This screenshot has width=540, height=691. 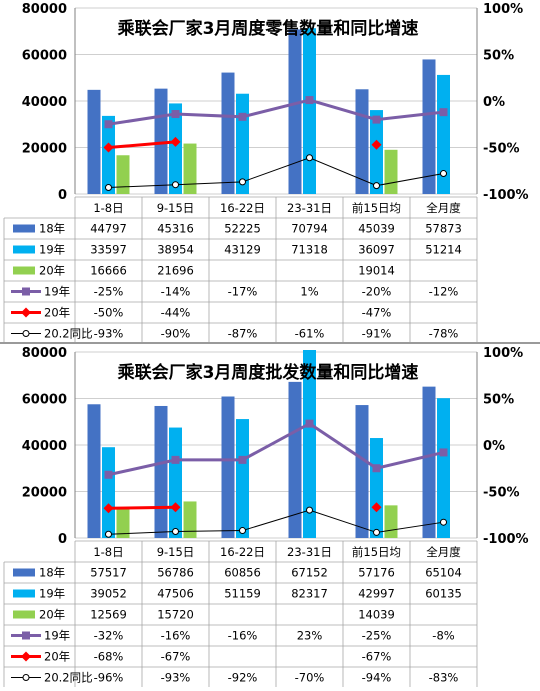 What do you see at coordinates (176, 678) in the screenshot?
I see `data-label: -93%` at bounding box center [176, 678].